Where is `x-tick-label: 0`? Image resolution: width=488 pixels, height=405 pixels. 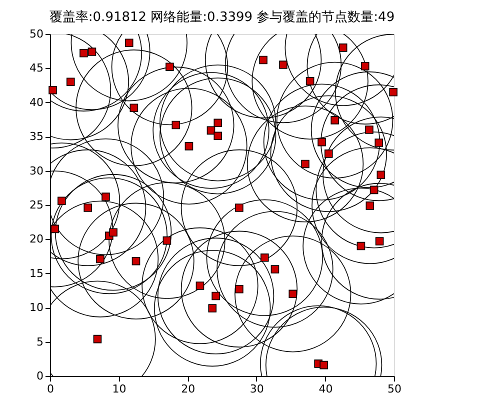 x-tick-label: 0 is located at coordinates (50, 389).